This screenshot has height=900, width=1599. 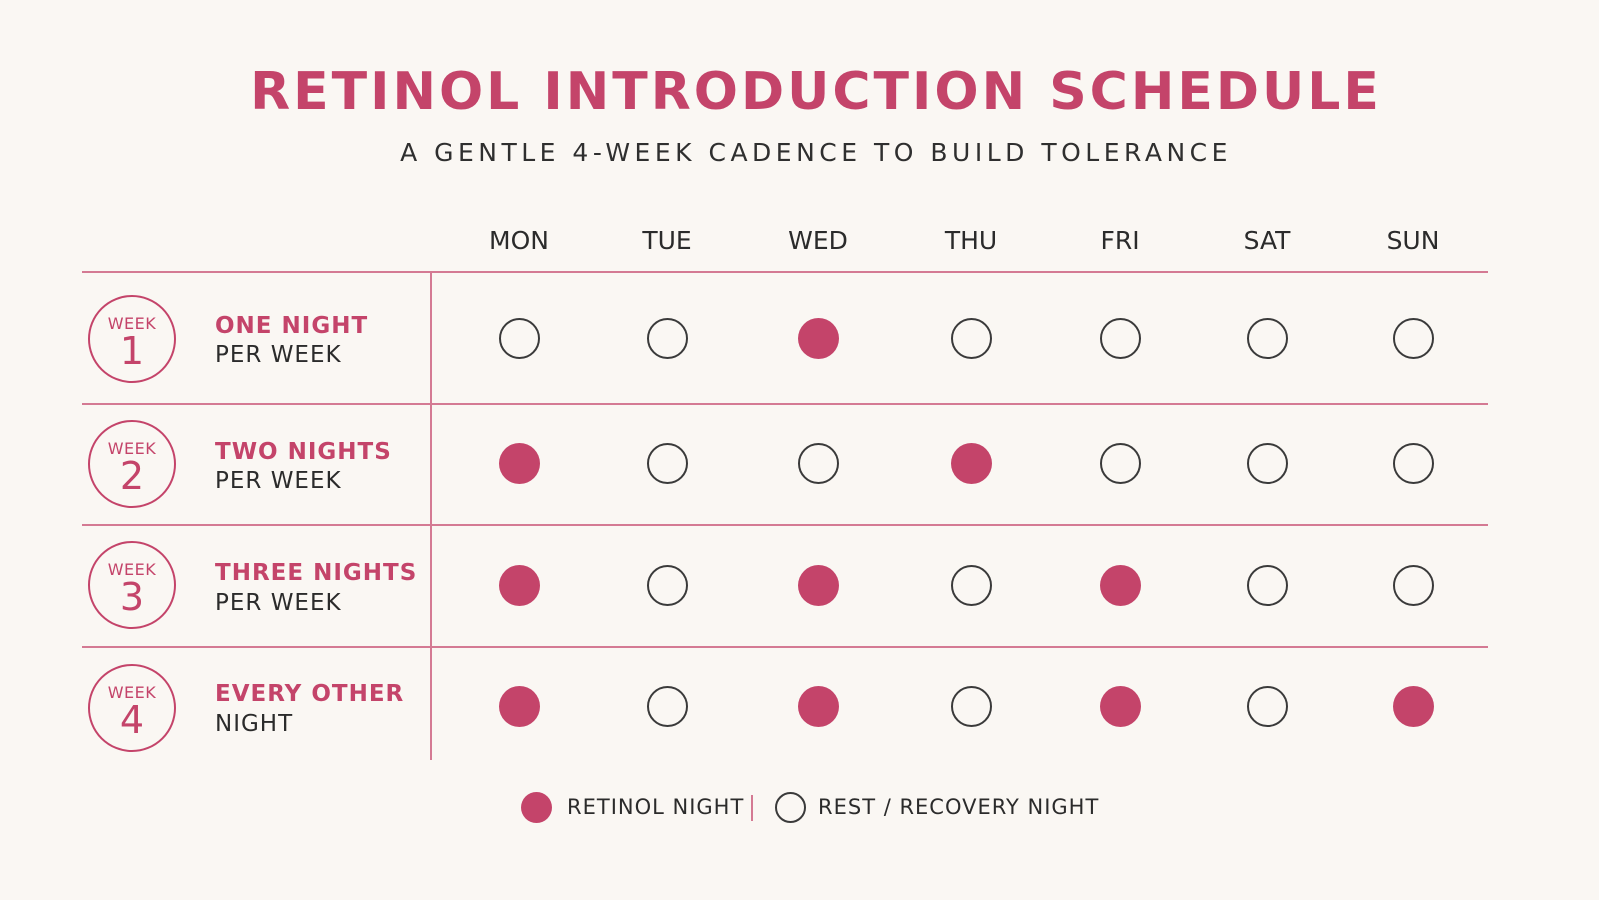 What do you see at coordinates (1413, 463) in the screenshot?
I see `rest-night-dot-week2-sun` at bounding box center [1413, 463].